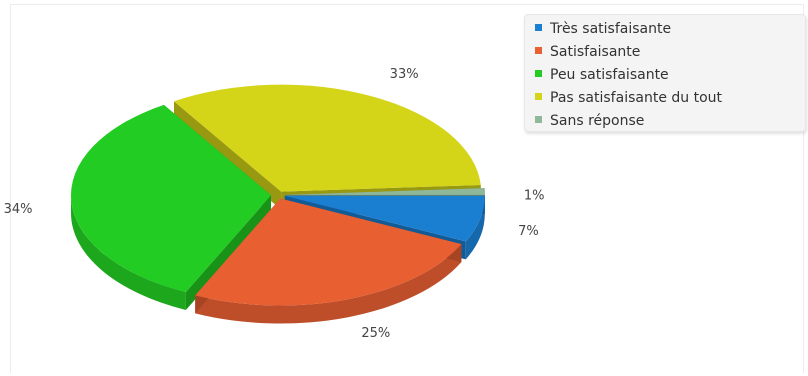  Describe the element at coordinates (228, 253) in the screenshot. I see `pie-slice-cut-face` at that location.